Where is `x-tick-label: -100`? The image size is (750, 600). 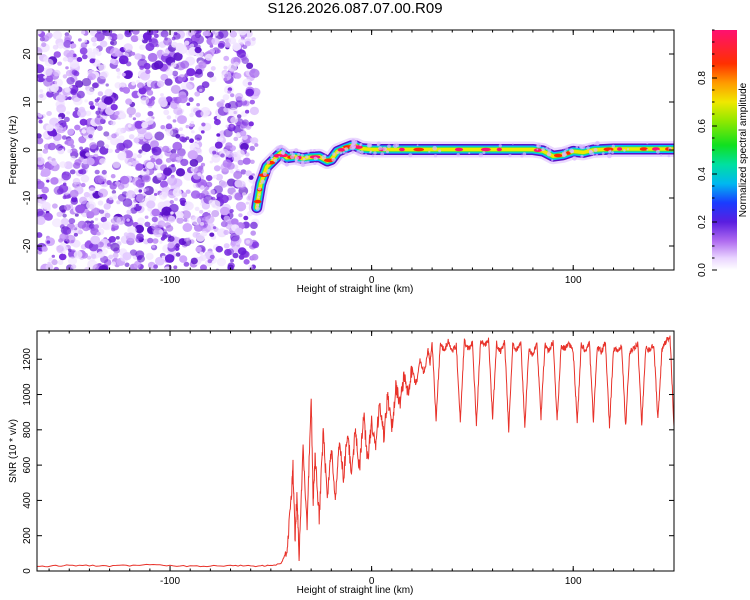
x-tick-label: -100 is located at coordinates (170, 581).